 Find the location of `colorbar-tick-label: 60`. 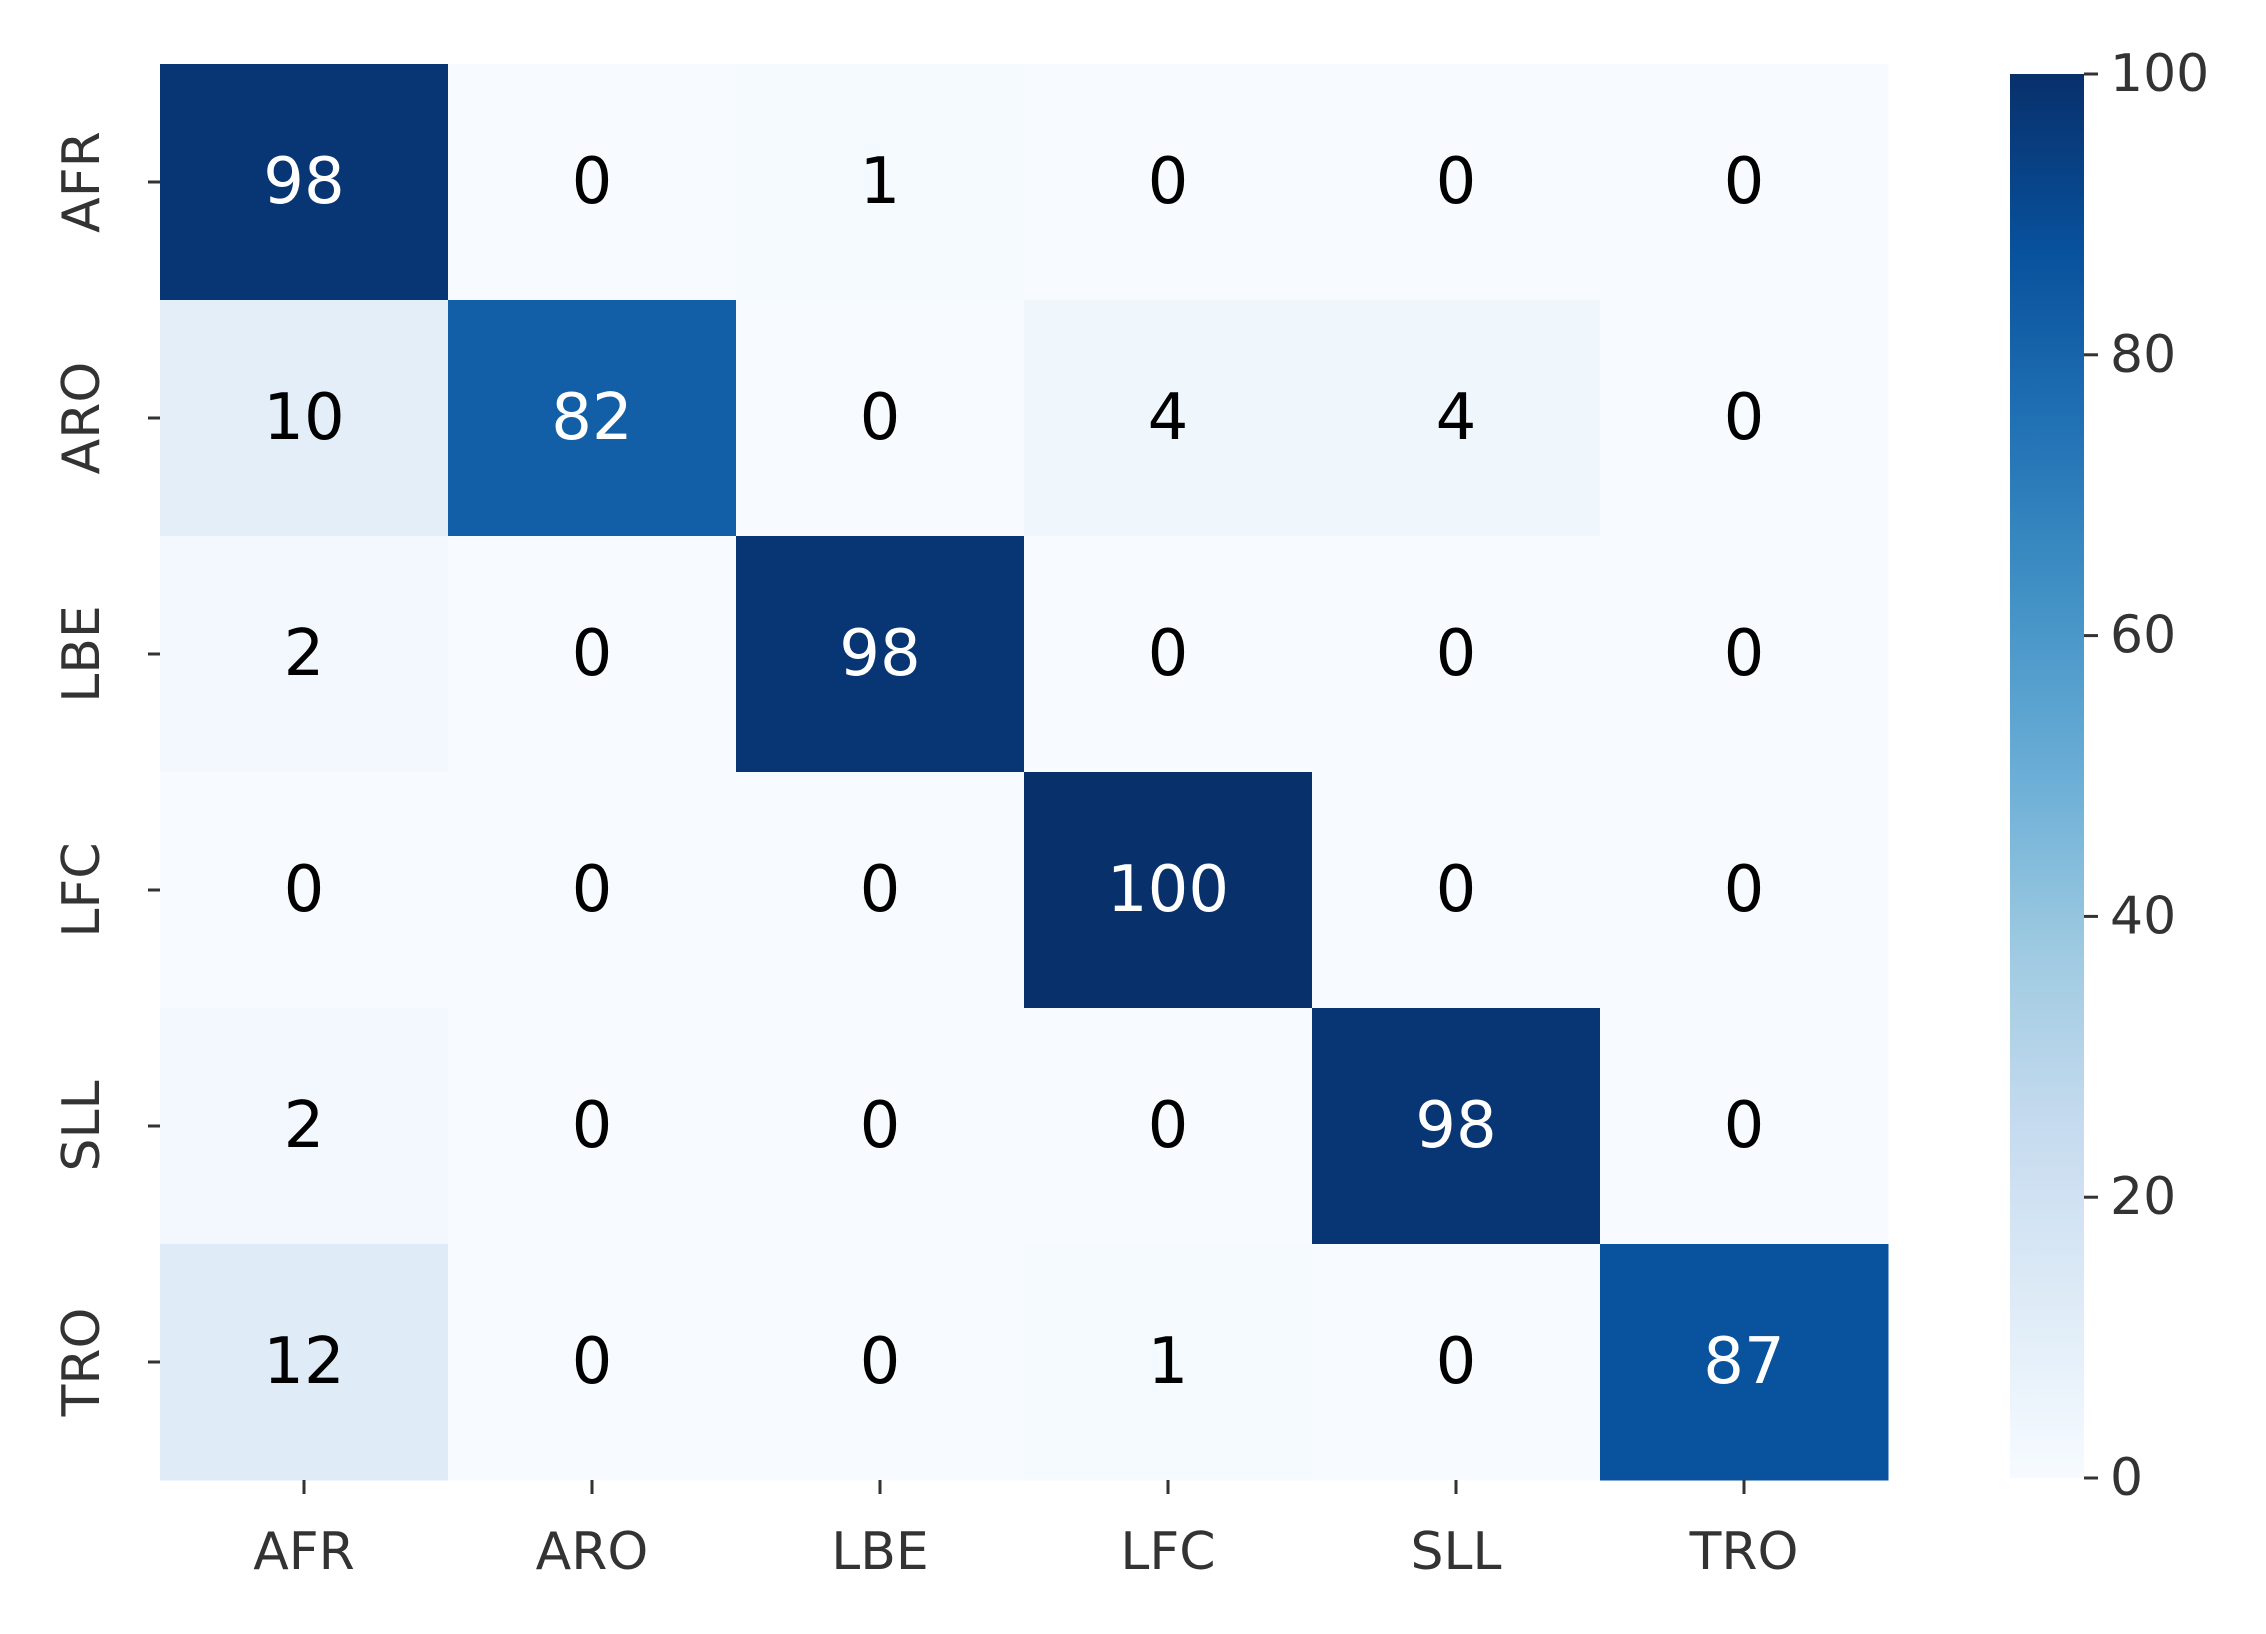

colorbar-tick-label: 60 is located at coordinates (2143, 636).